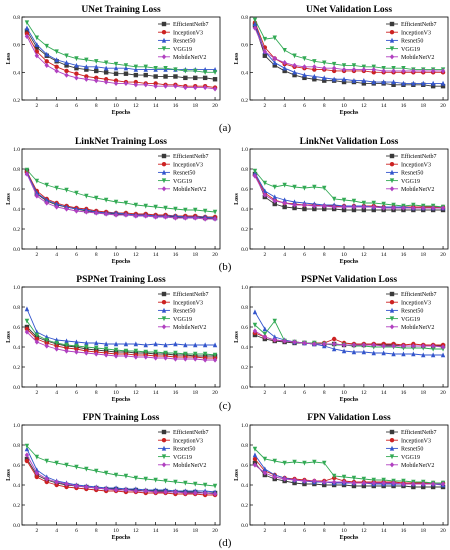 This screenshot has height=550, width=450. Describe the element at coordinates (416, 33) in the screenshot. I see `legend-label: InceptionV3` at that location.